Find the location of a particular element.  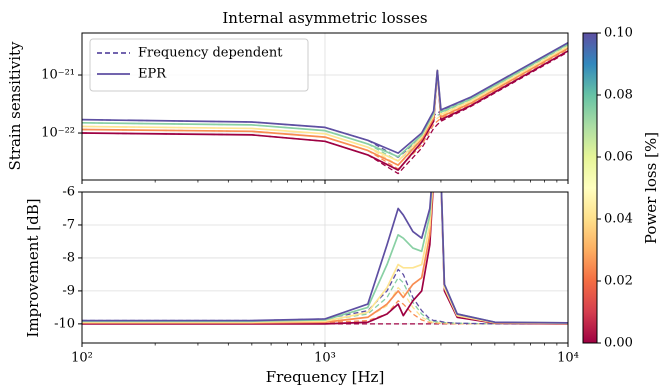

x-tick-label: 10² is located at coordinates (82, 358).